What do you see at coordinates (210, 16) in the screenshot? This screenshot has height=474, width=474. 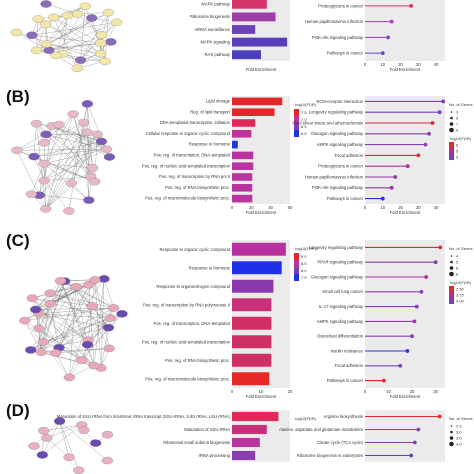 I see `bar-category-label: Ribosome biogenesis` at bounding box center [210, 16].